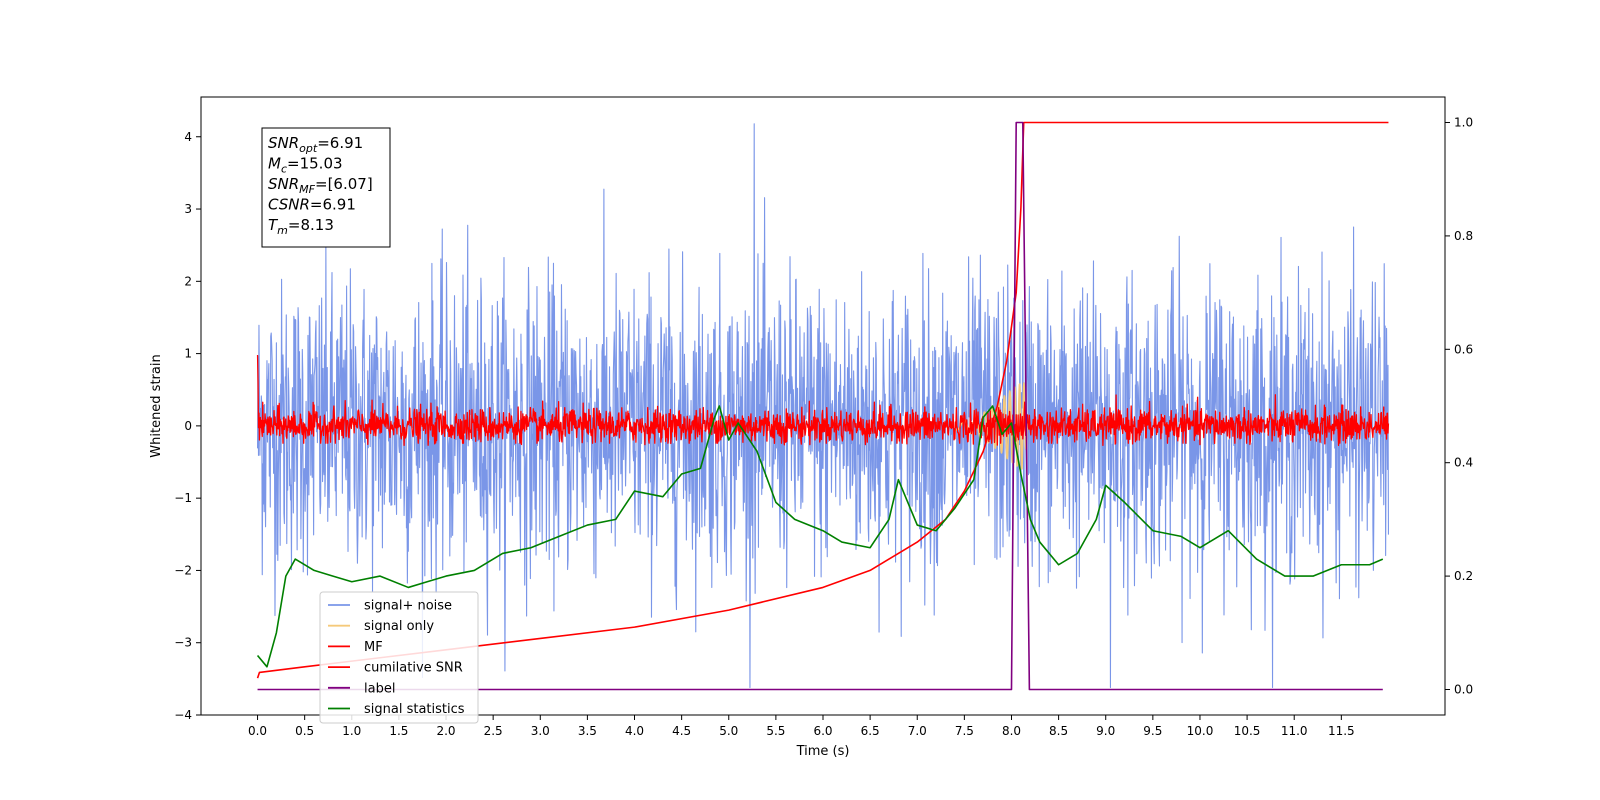 The width and height of the screenshot is (1600, 800). What do you see at coordinates (493, 731) in the screenshot?
I see `x-tick-label-5: 2.5` at bounding box center [493, 731].